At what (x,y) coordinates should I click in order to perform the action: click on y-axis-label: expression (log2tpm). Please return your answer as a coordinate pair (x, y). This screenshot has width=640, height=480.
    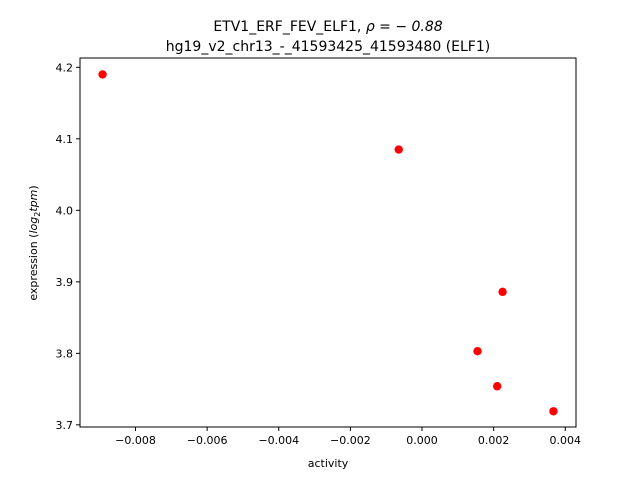
    Looking at the image, I should click on (34, 242).